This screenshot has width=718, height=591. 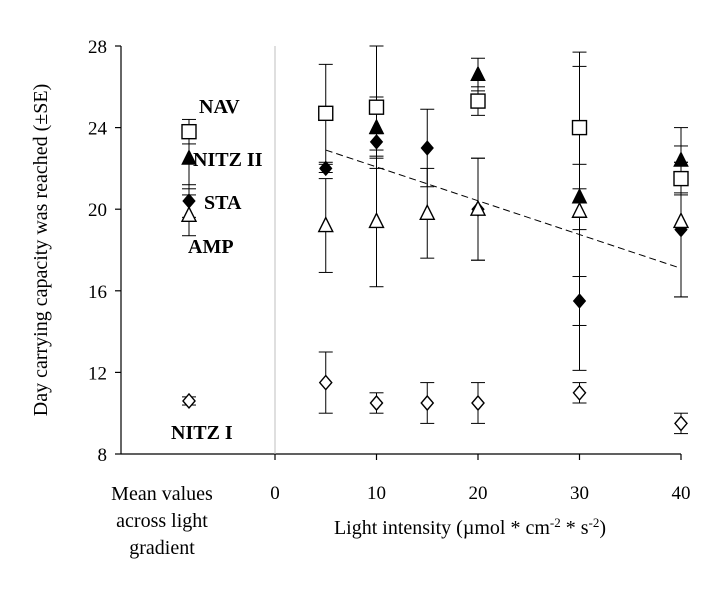 I want to click on x-tick-label: 30, so click(x=579, y=493).